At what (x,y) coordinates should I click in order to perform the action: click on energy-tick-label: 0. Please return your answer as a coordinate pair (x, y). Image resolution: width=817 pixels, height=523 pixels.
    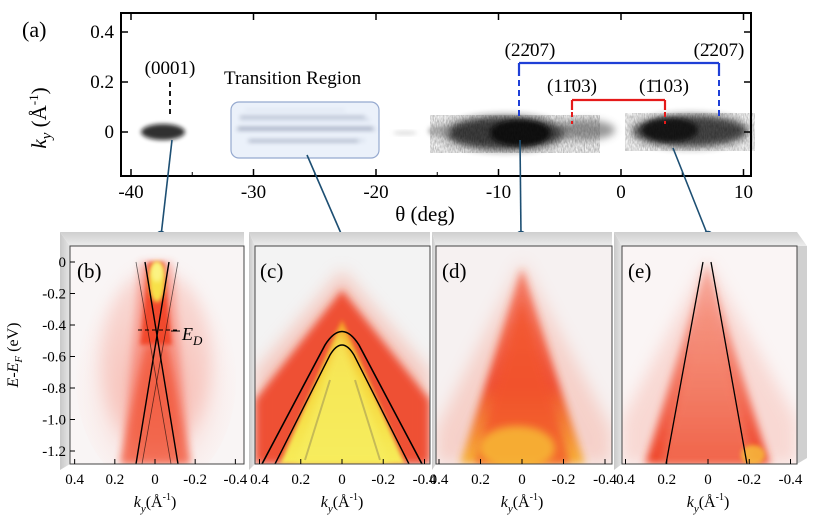
    Looking at the image, I should click on (63, 263).